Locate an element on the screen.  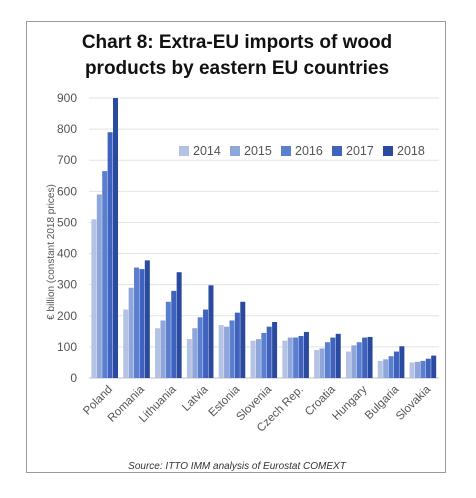
bar-romania-2016 is located at coordinates (137, 322).